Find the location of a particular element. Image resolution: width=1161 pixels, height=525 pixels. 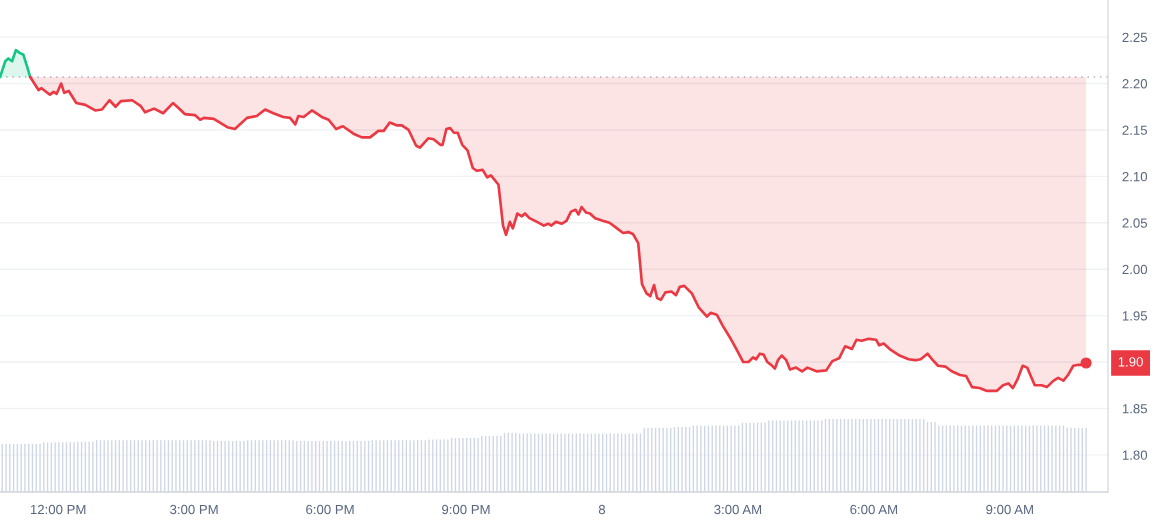

y-tick-label: 1.80 is located at coordinates (1135, 455).